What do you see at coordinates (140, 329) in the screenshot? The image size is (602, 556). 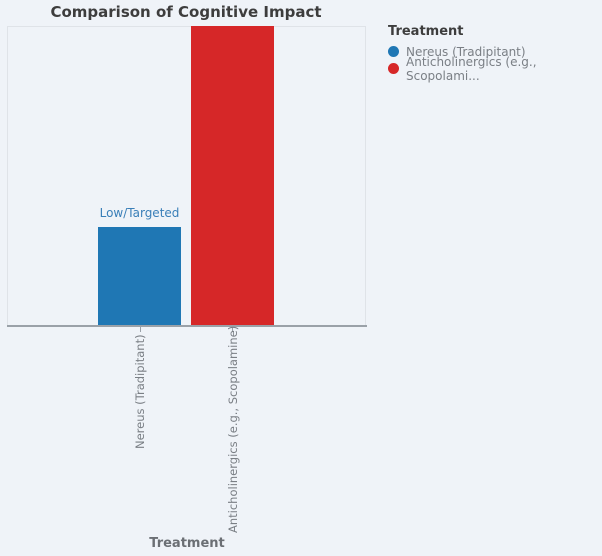 I see `x-tick-nereus` at bounding box center [140, 329].